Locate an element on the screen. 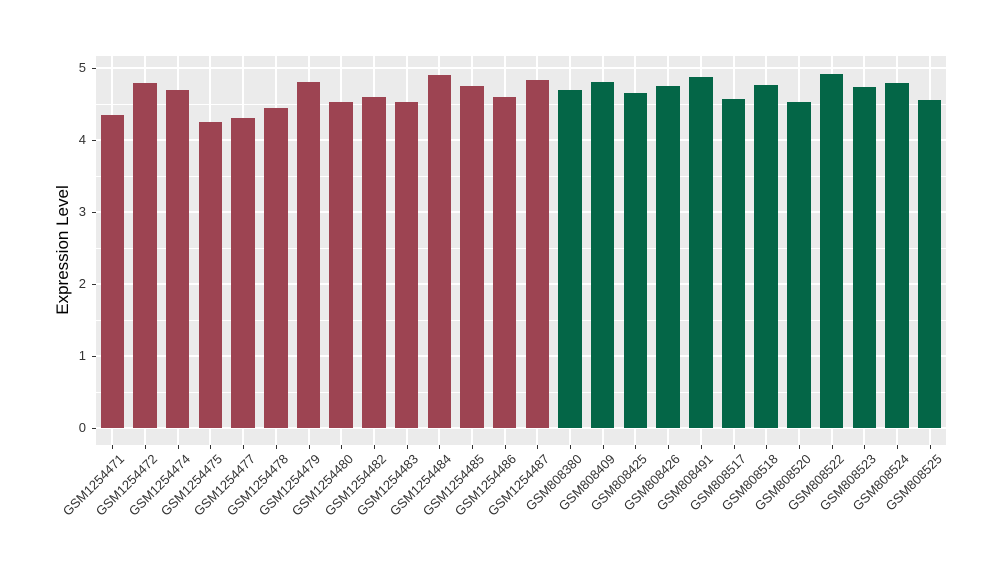 Image resolution: width=1000 pixels, height=580 pixels. y-axis-tick-label: 5 is located at coordinates (82, 67).